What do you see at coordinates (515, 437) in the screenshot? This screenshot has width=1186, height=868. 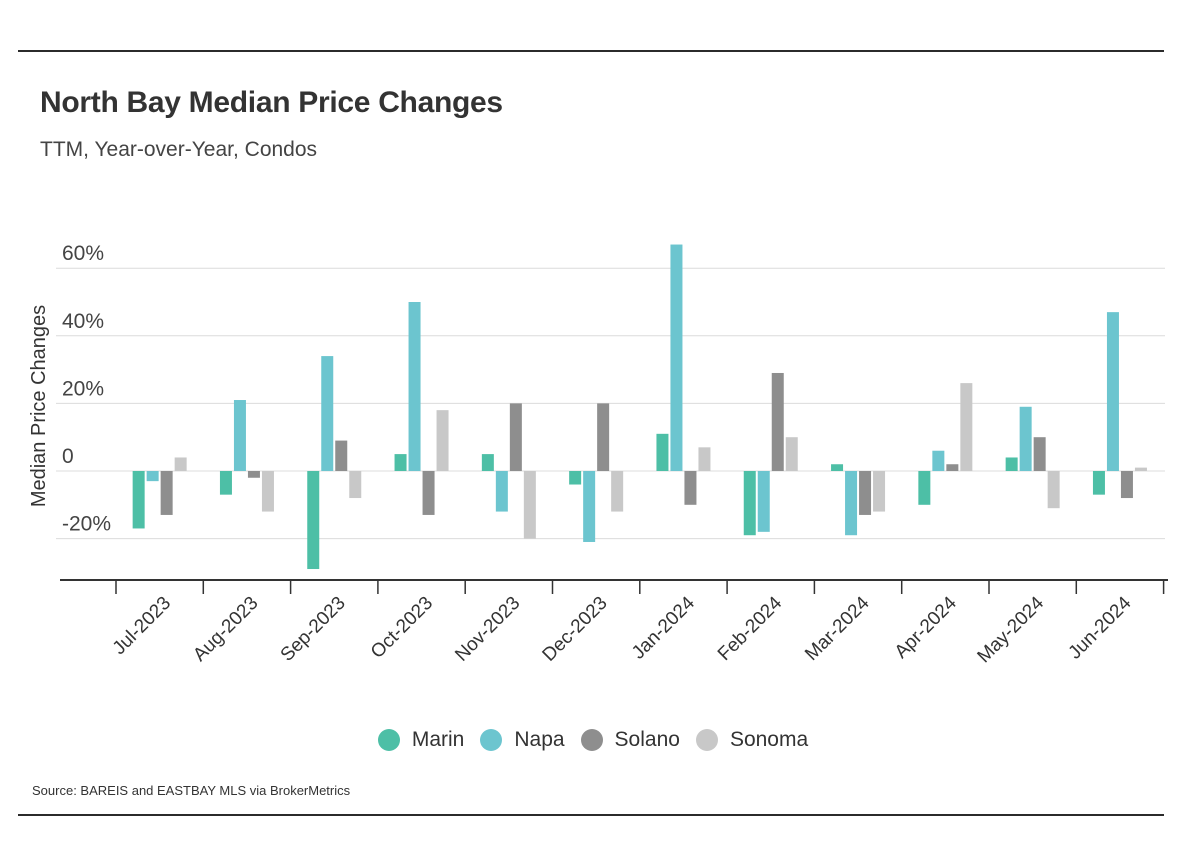 I see `bar-solano-nov-2023` at bounding box center [515, 437].